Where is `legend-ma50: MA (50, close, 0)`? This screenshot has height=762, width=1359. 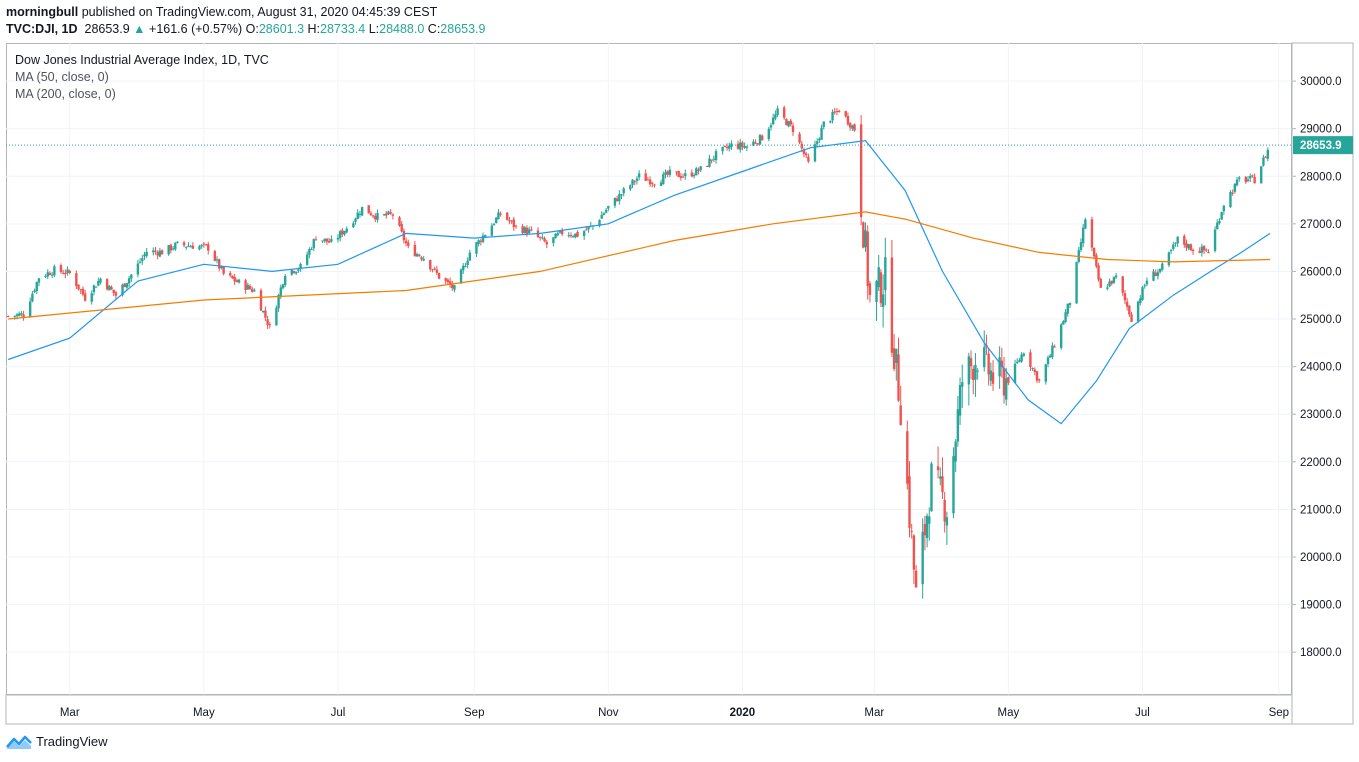 legend-ma50: MA (50, close, 0) is located at coordinates (62, 77).